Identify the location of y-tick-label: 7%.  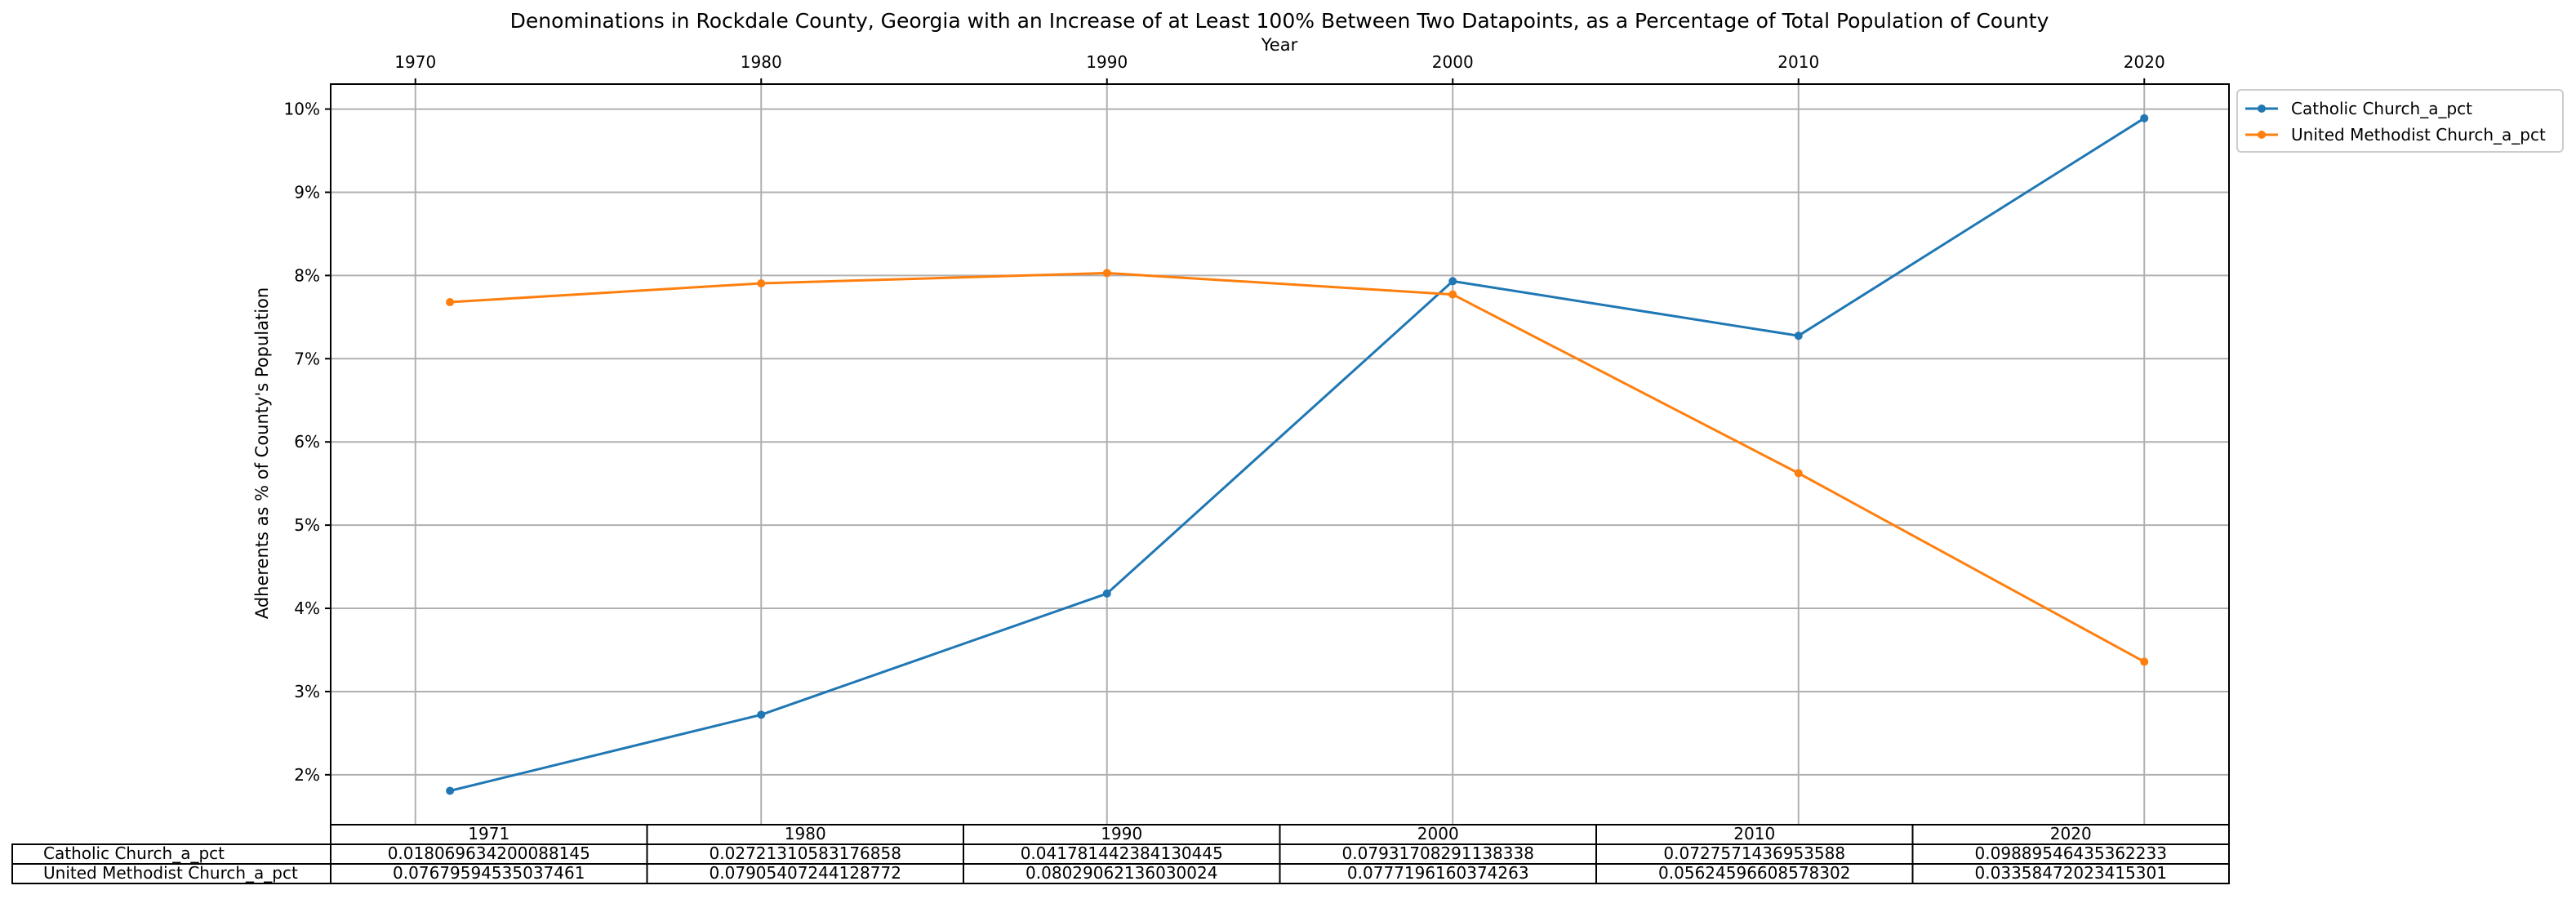
(307, 358).